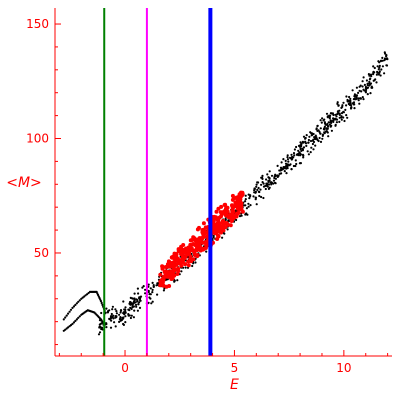 The width and height of the screenshot is (400, 400). Describe the element at coordinates (37, 24) in the screenshot. I see `y-tick-label: 150` at that location.